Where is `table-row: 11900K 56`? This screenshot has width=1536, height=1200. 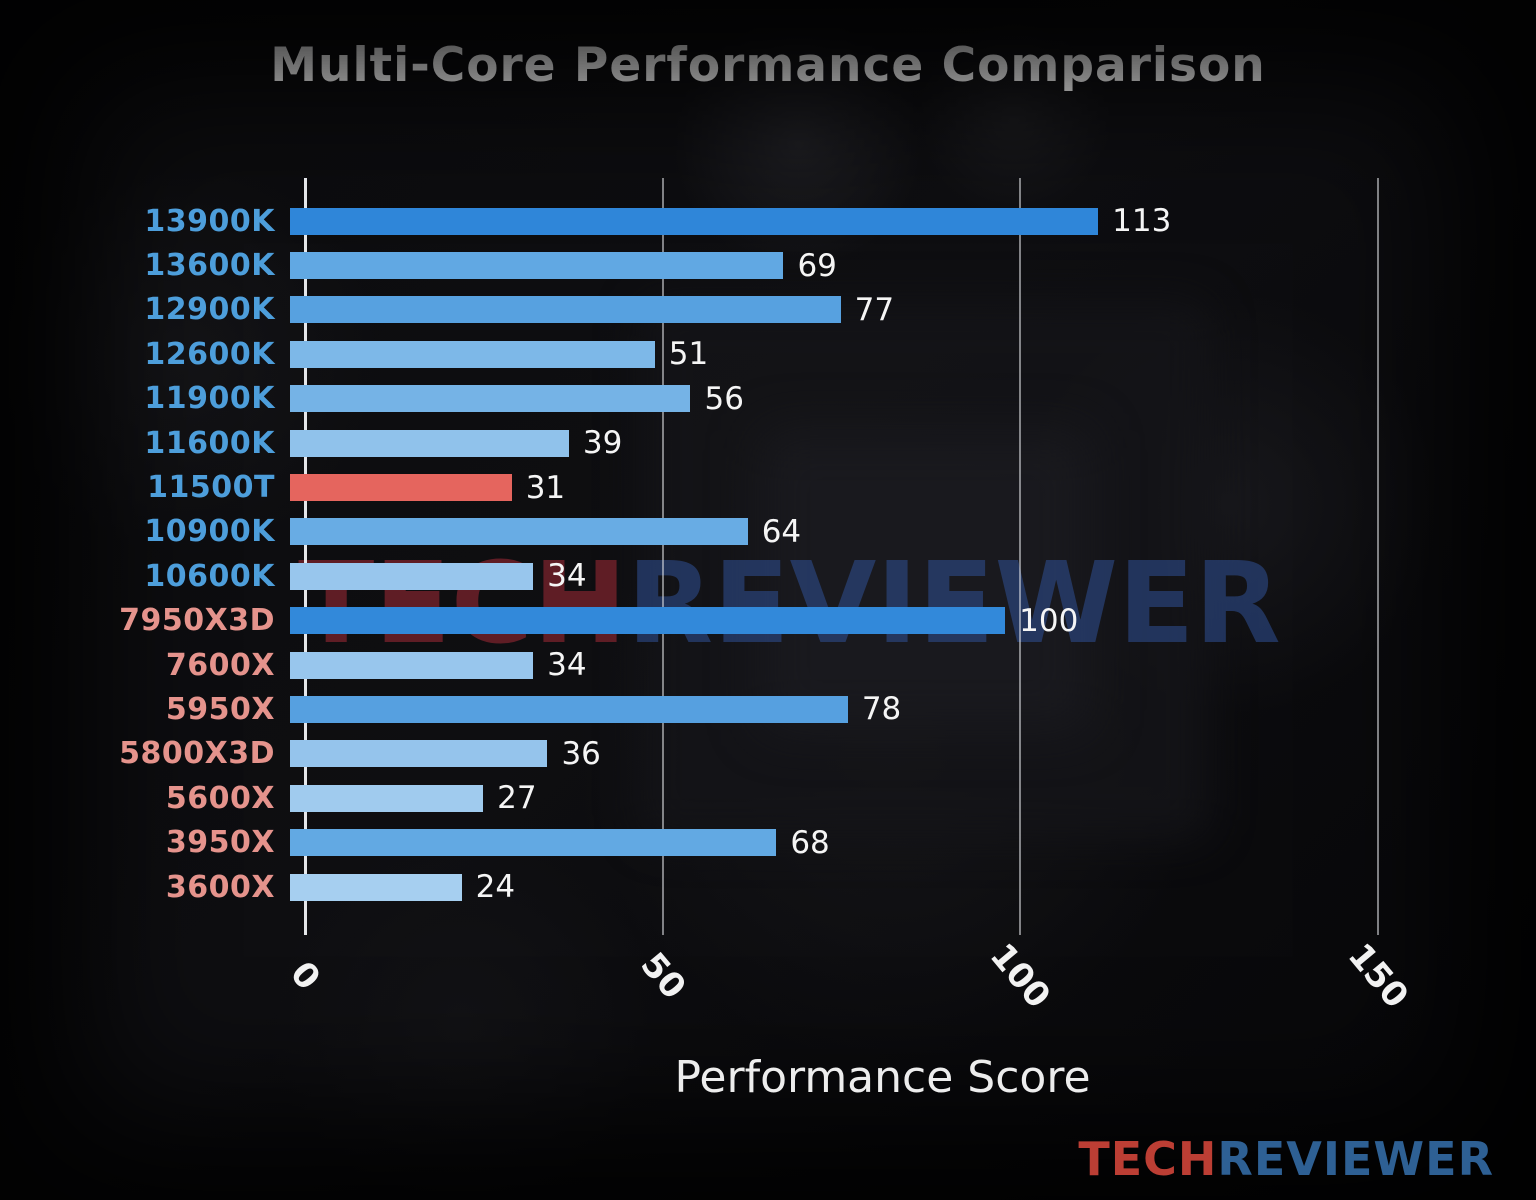 table-row: 11900K 56 is located at coordinates (785, 399).